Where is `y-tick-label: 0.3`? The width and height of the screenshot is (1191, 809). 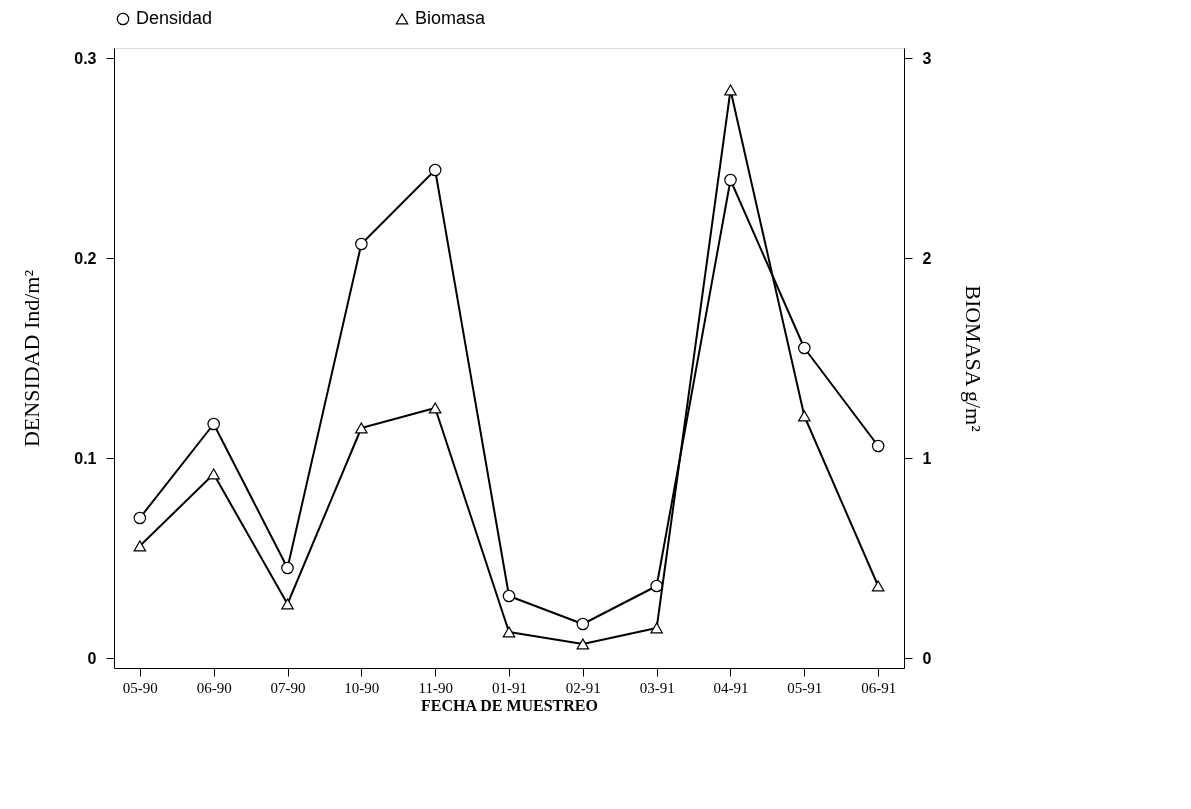
y-tick-label: 0.3 is located at coordinates (85, 58).